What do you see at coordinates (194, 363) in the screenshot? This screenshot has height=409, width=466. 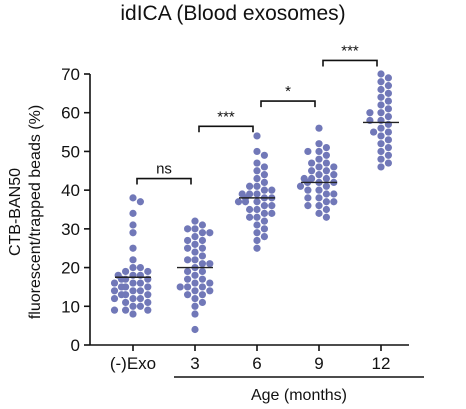 I see `x-tick-label: 3` at bounding box center [194, 363].